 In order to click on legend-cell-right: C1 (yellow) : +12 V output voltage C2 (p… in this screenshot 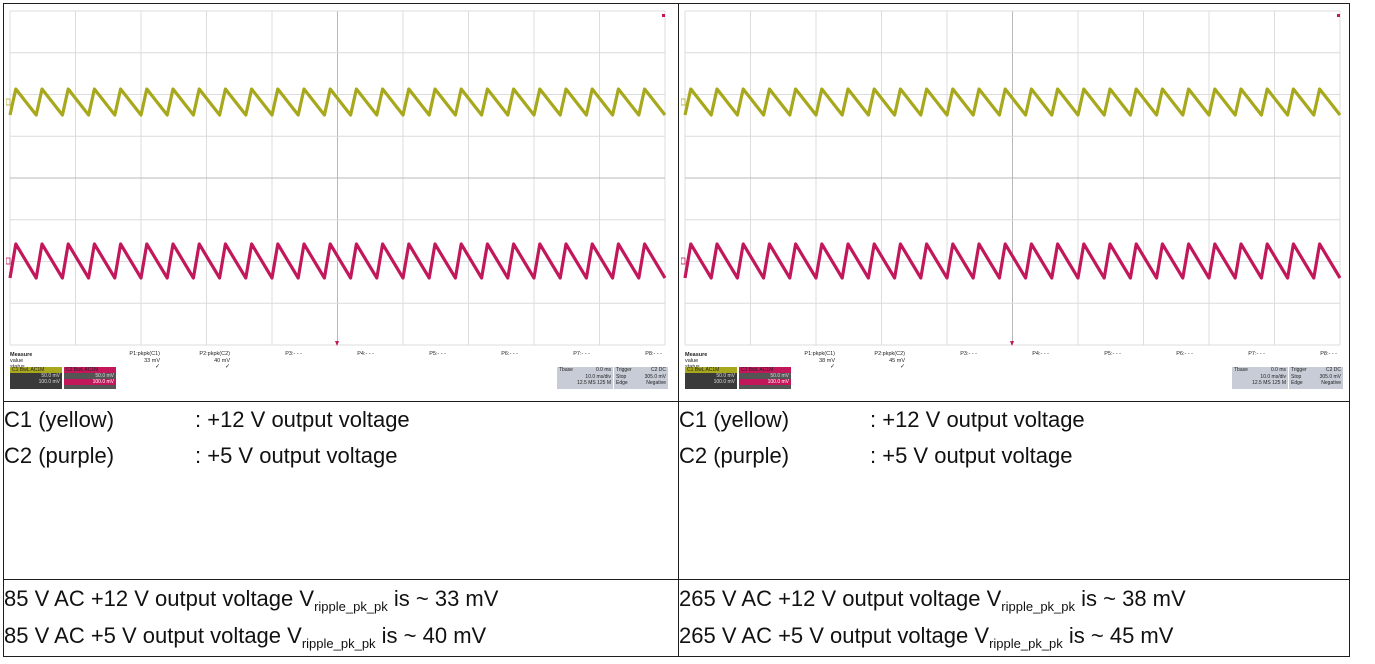, I will do `click(1014, 490)`.